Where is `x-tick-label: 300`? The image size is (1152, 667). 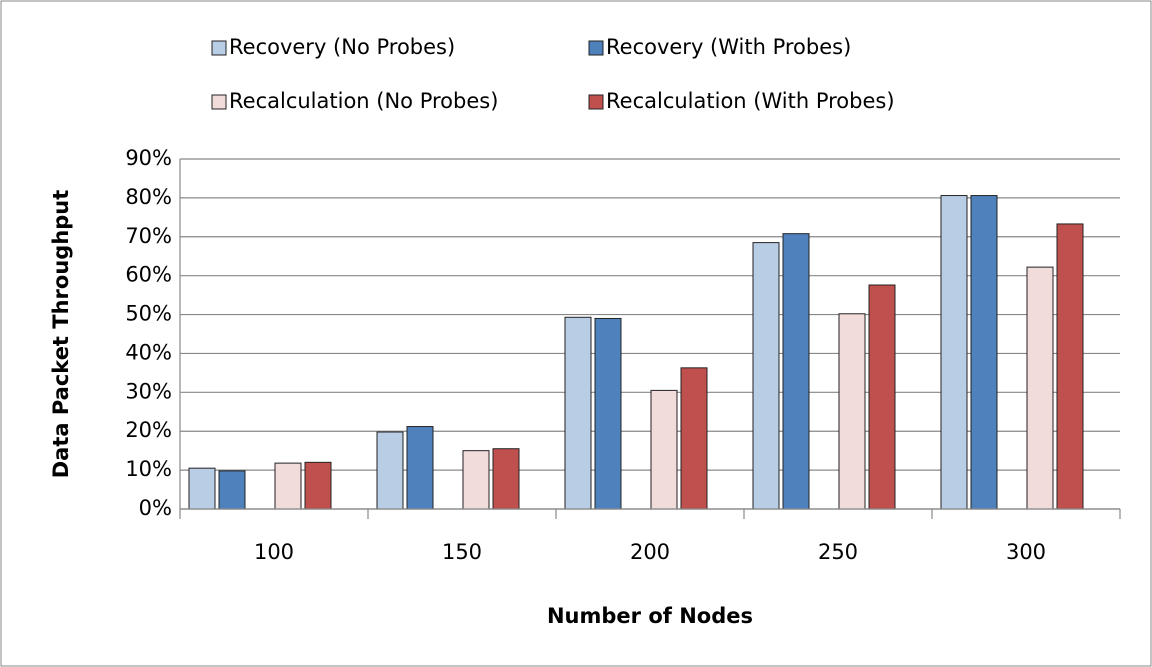 x-tick-label: 300 is located at coordinates (1026, 552).